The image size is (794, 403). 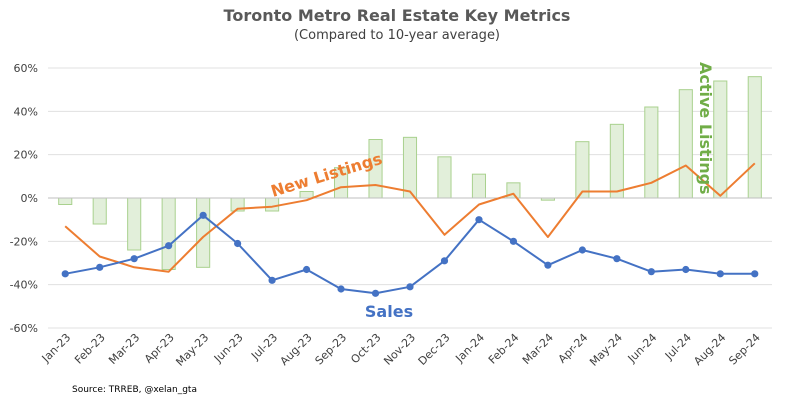 What do you see at coordinates (24, 328) in the screenshot?
I see `y-tick-label: -60%` at bounding box center [24, 328].